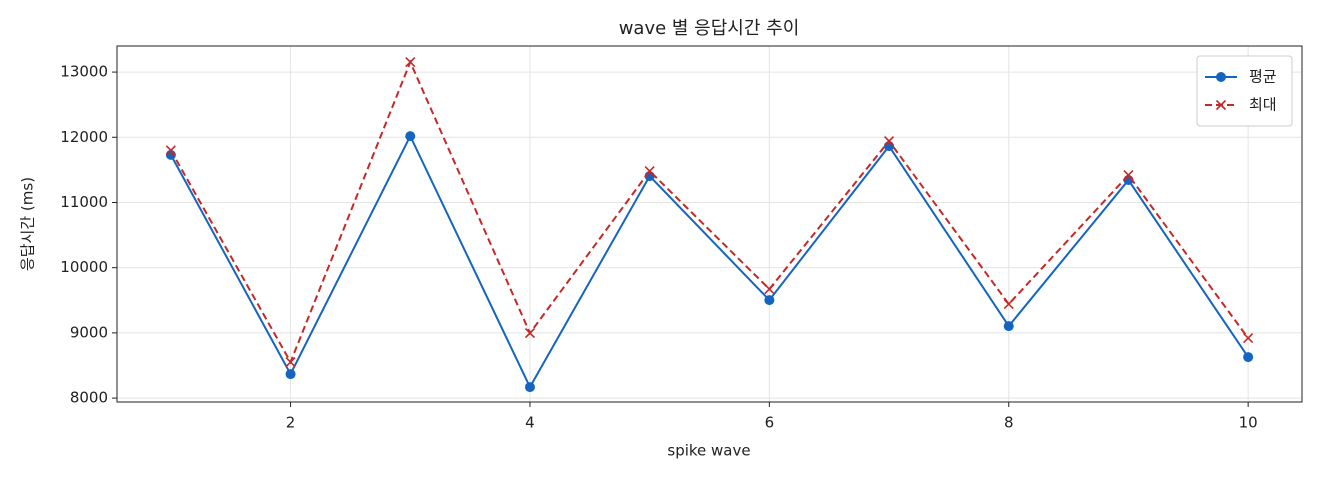 Image resolution: width=1320 pixels, height=480 pixels. I want to click on legend-label: 최대, so click(1263, 105).